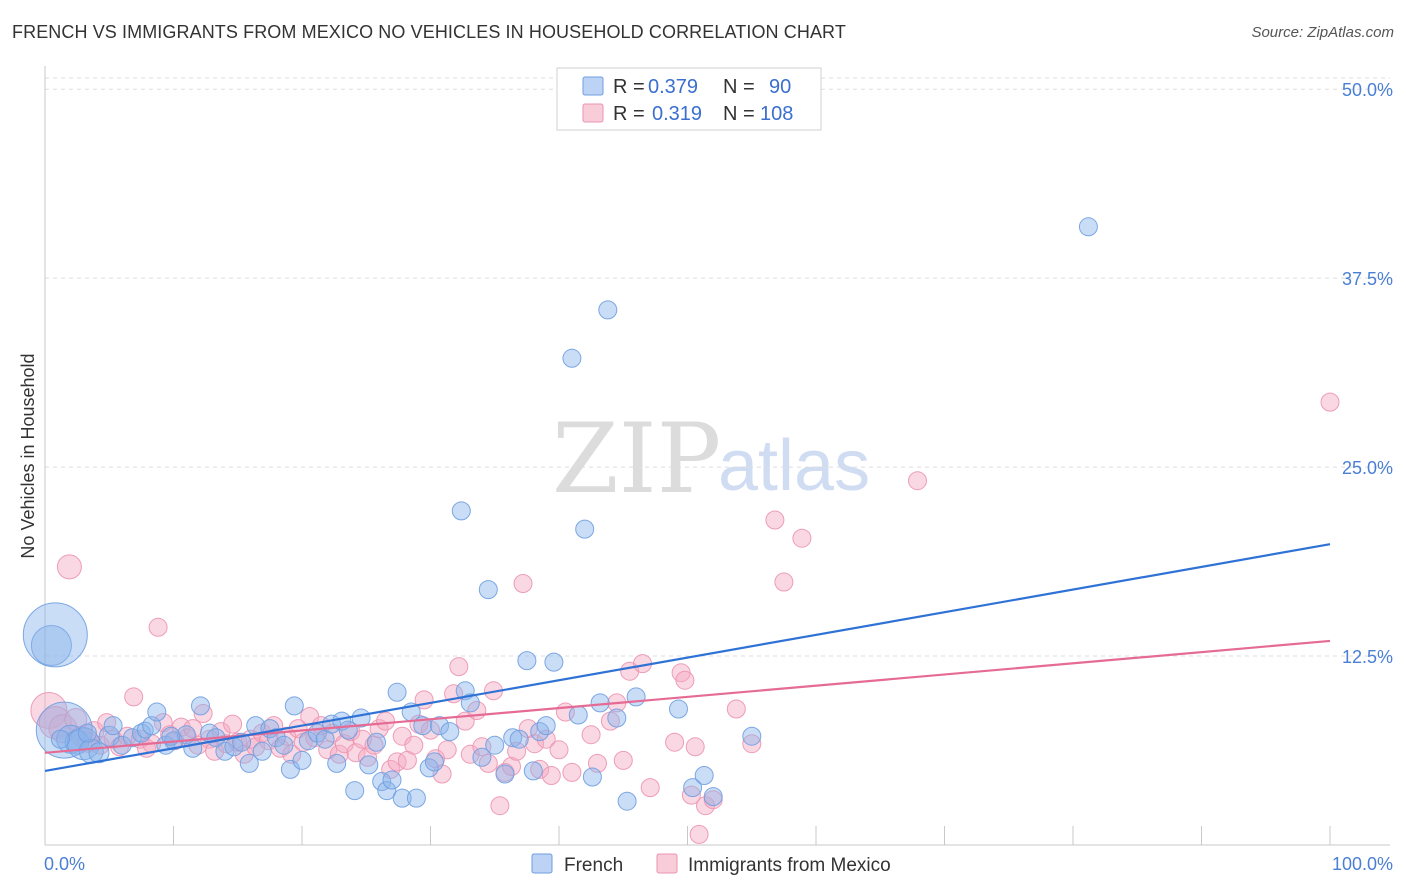 This screenshot has height=892, width=1406. I want to click on bottom-legend: French Immigrants from Mexico, so click(711, 864).